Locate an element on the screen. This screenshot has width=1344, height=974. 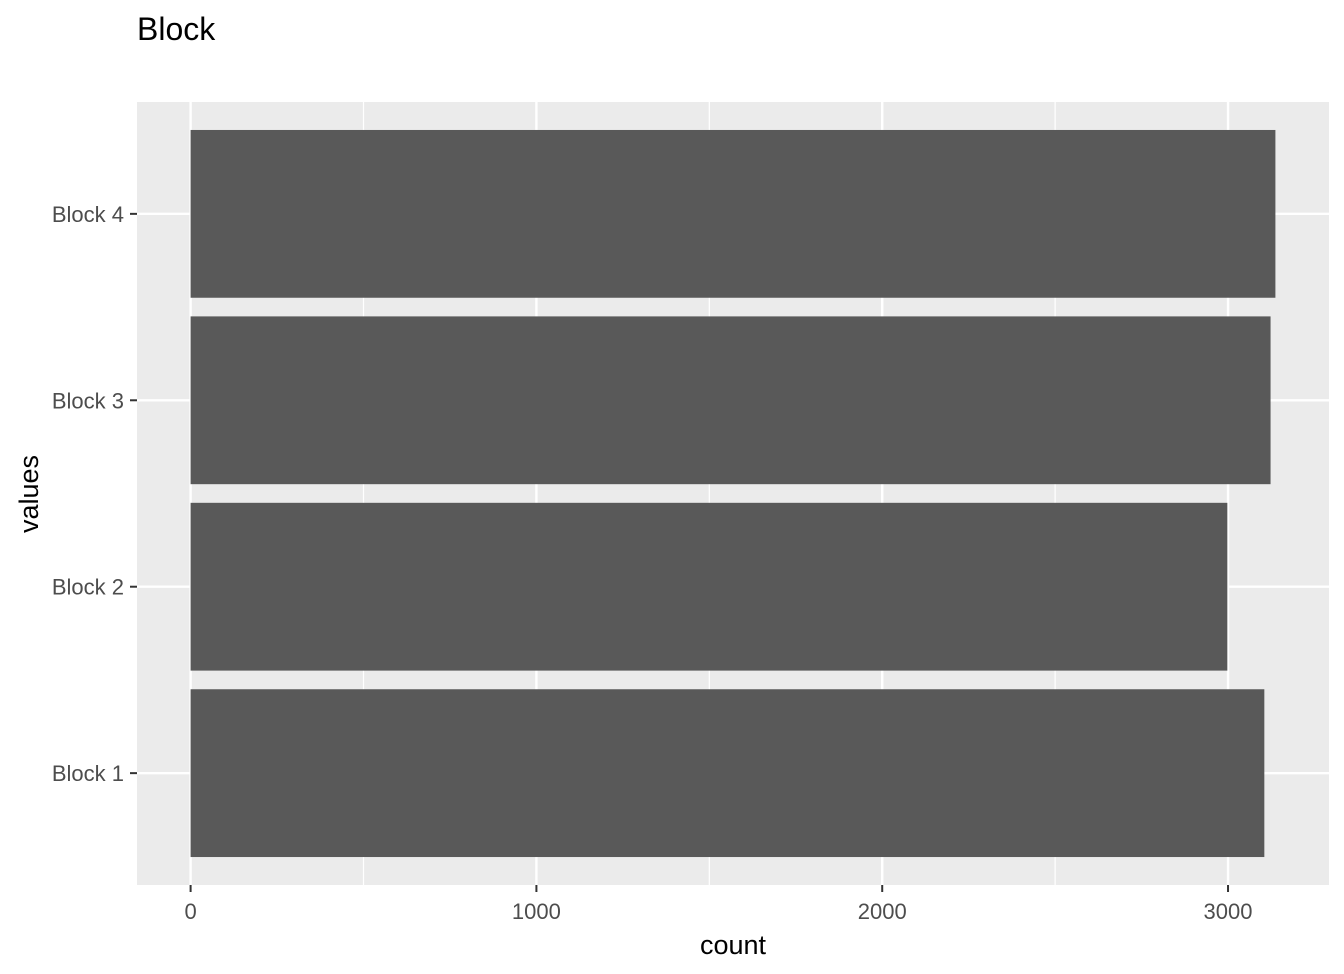
chart-title: Block is located at coordinates (176, 29).